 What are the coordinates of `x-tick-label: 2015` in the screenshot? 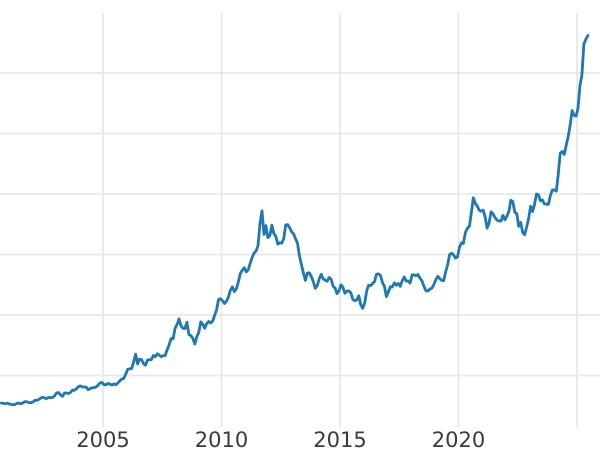 It's located at (339, 439).